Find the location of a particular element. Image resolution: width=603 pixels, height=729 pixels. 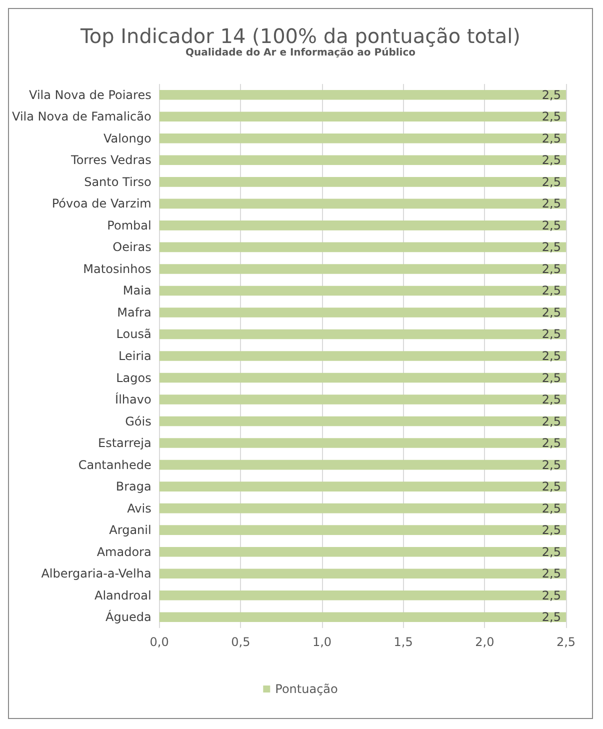

y-tick-label: Matosinhos is located at coordinates (117, 269).